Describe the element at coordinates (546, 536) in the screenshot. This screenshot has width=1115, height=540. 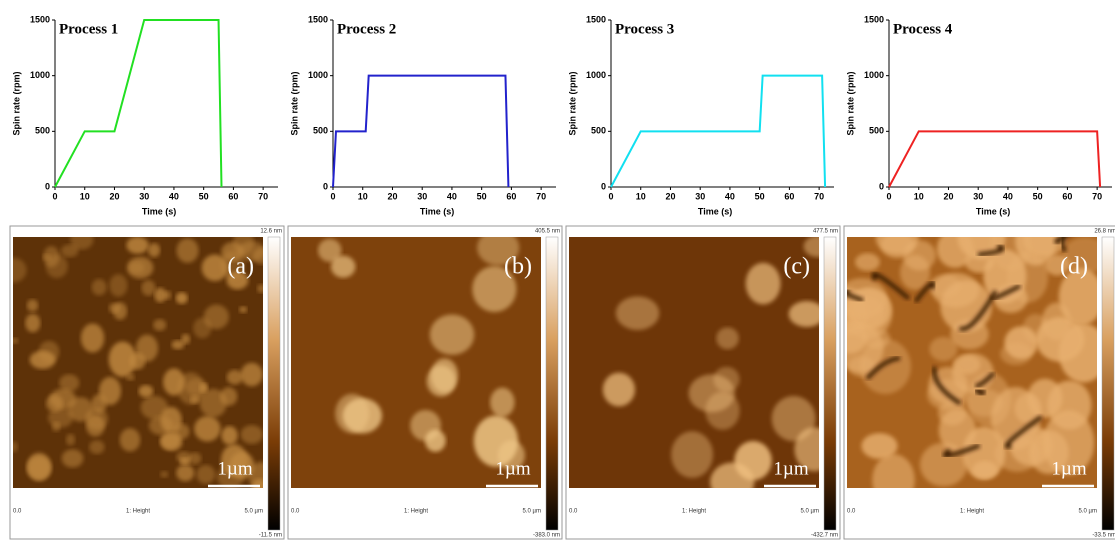
I see `scale-min: -383.0 nm` at that location.